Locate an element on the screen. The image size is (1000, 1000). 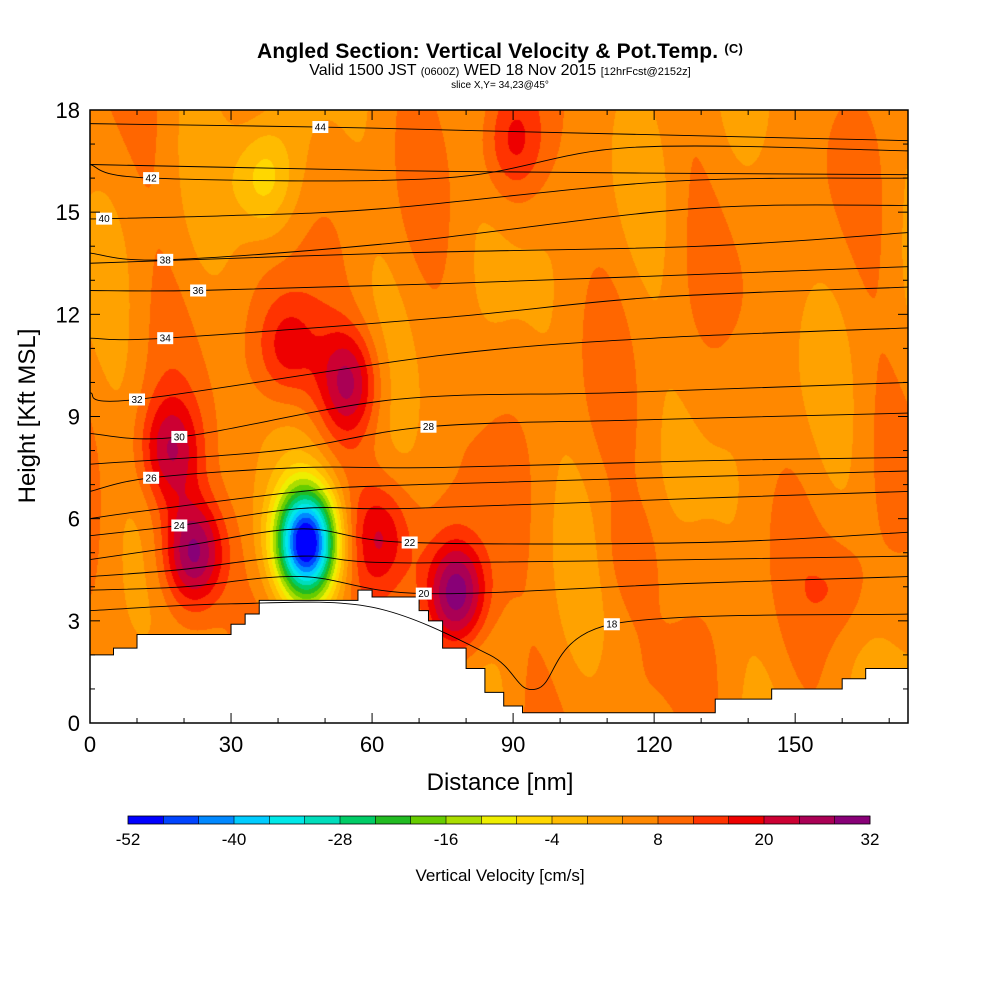
isentrope-label: 44 is located at coordinates (321, 128).